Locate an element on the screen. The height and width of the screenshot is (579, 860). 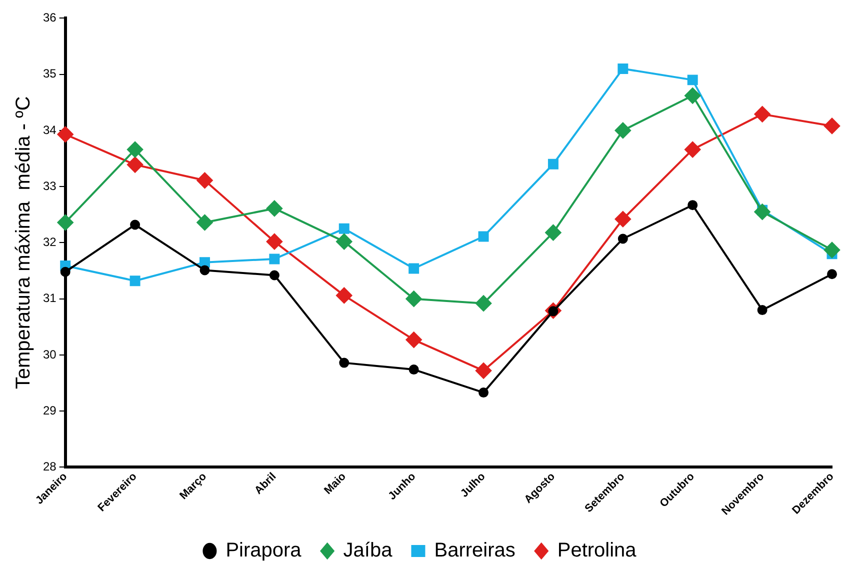
y-tick-label: 28 is located at coordinates (49, 467).